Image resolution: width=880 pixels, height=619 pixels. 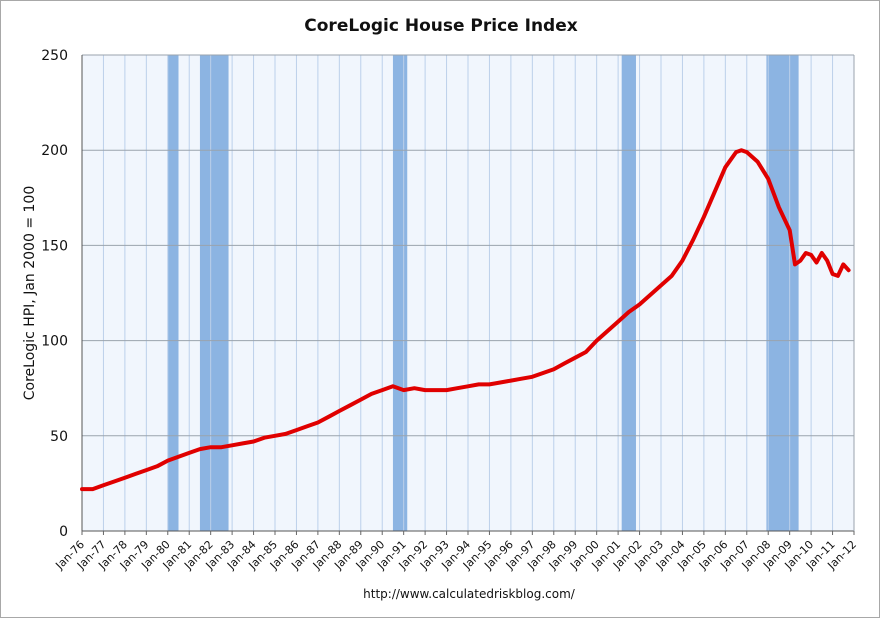 What do you see at coordinates (54, 151) in the screenshot?
I see `y-tick-label: 200` at bounding box center [54, 151].